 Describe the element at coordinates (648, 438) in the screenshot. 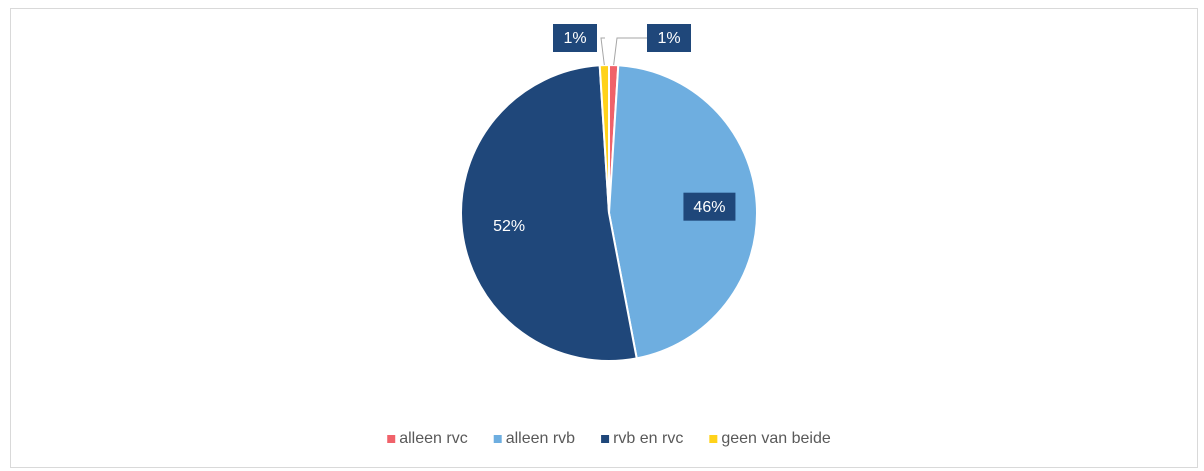

I see `legend-label: rvb en rvc` at that location.